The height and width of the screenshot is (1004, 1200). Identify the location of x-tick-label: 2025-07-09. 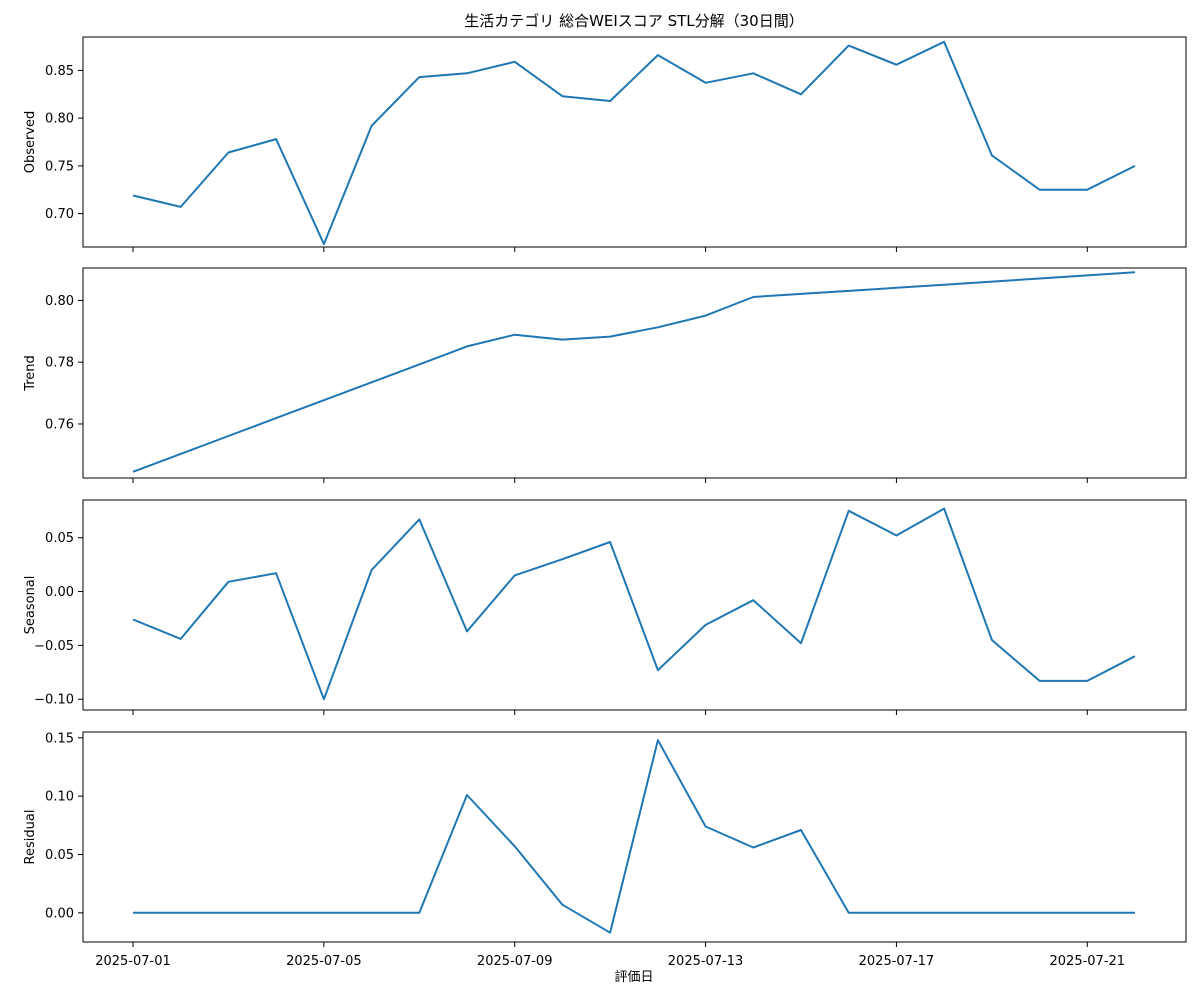
(515, 961).